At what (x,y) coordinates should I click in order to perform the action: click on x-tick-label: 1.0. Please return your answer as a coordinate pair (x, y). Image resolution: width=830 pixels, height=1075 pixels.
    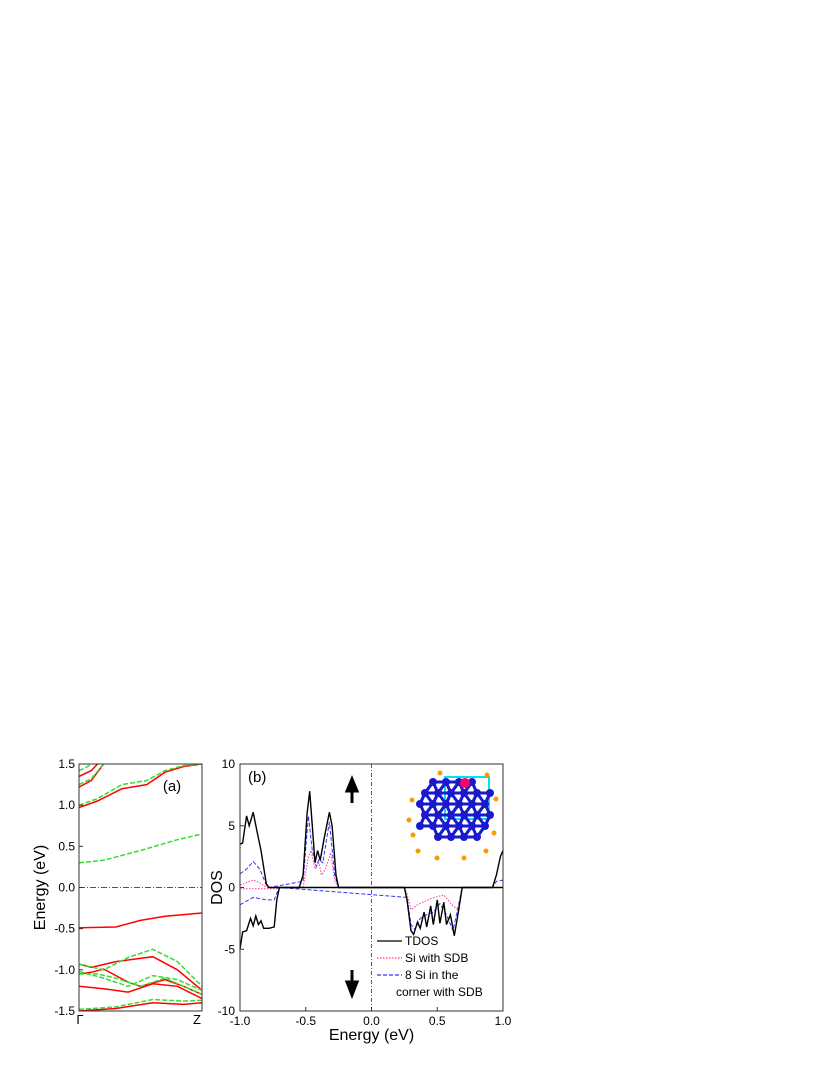
    Looking at the image, I should click on (503, 1021).